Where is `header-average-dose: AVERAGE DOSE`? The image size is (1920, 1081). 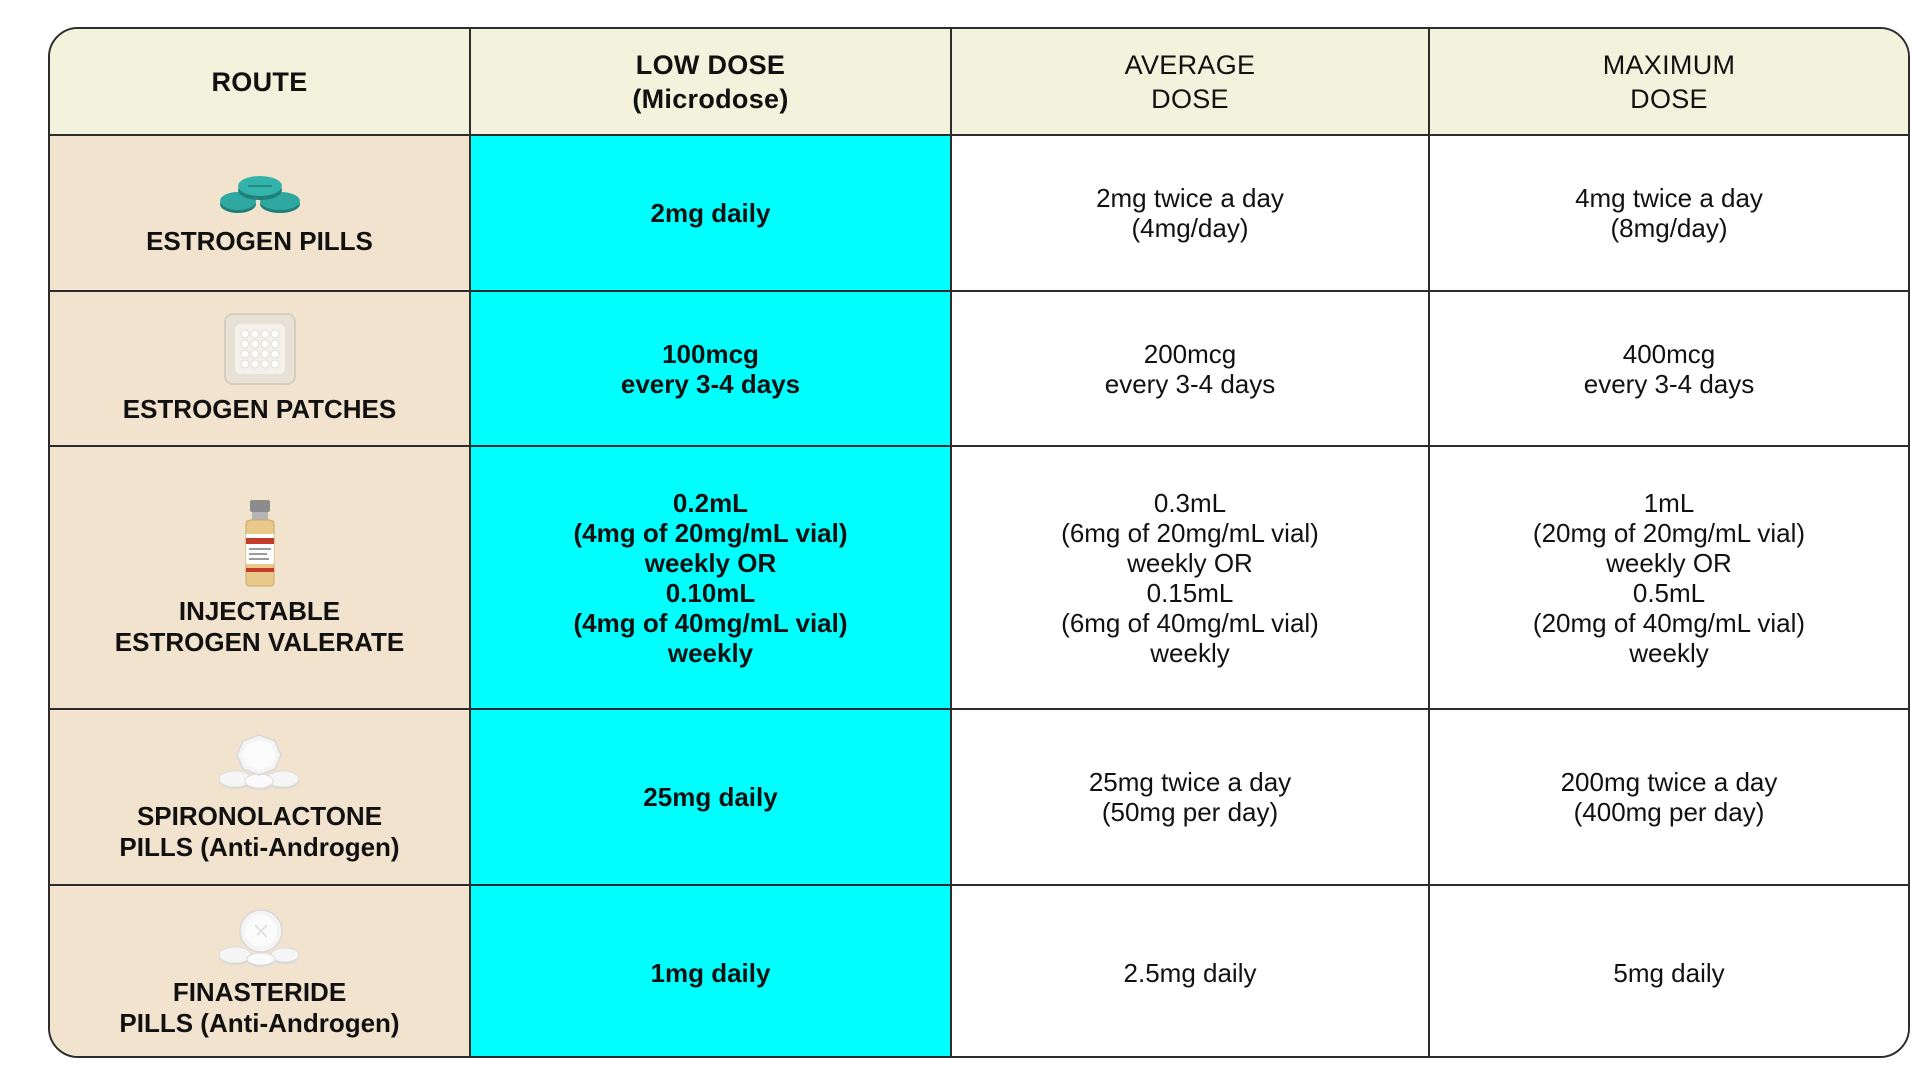 header-average-dose: AVERAGE DOSE is located at coordinates (1190, 82).